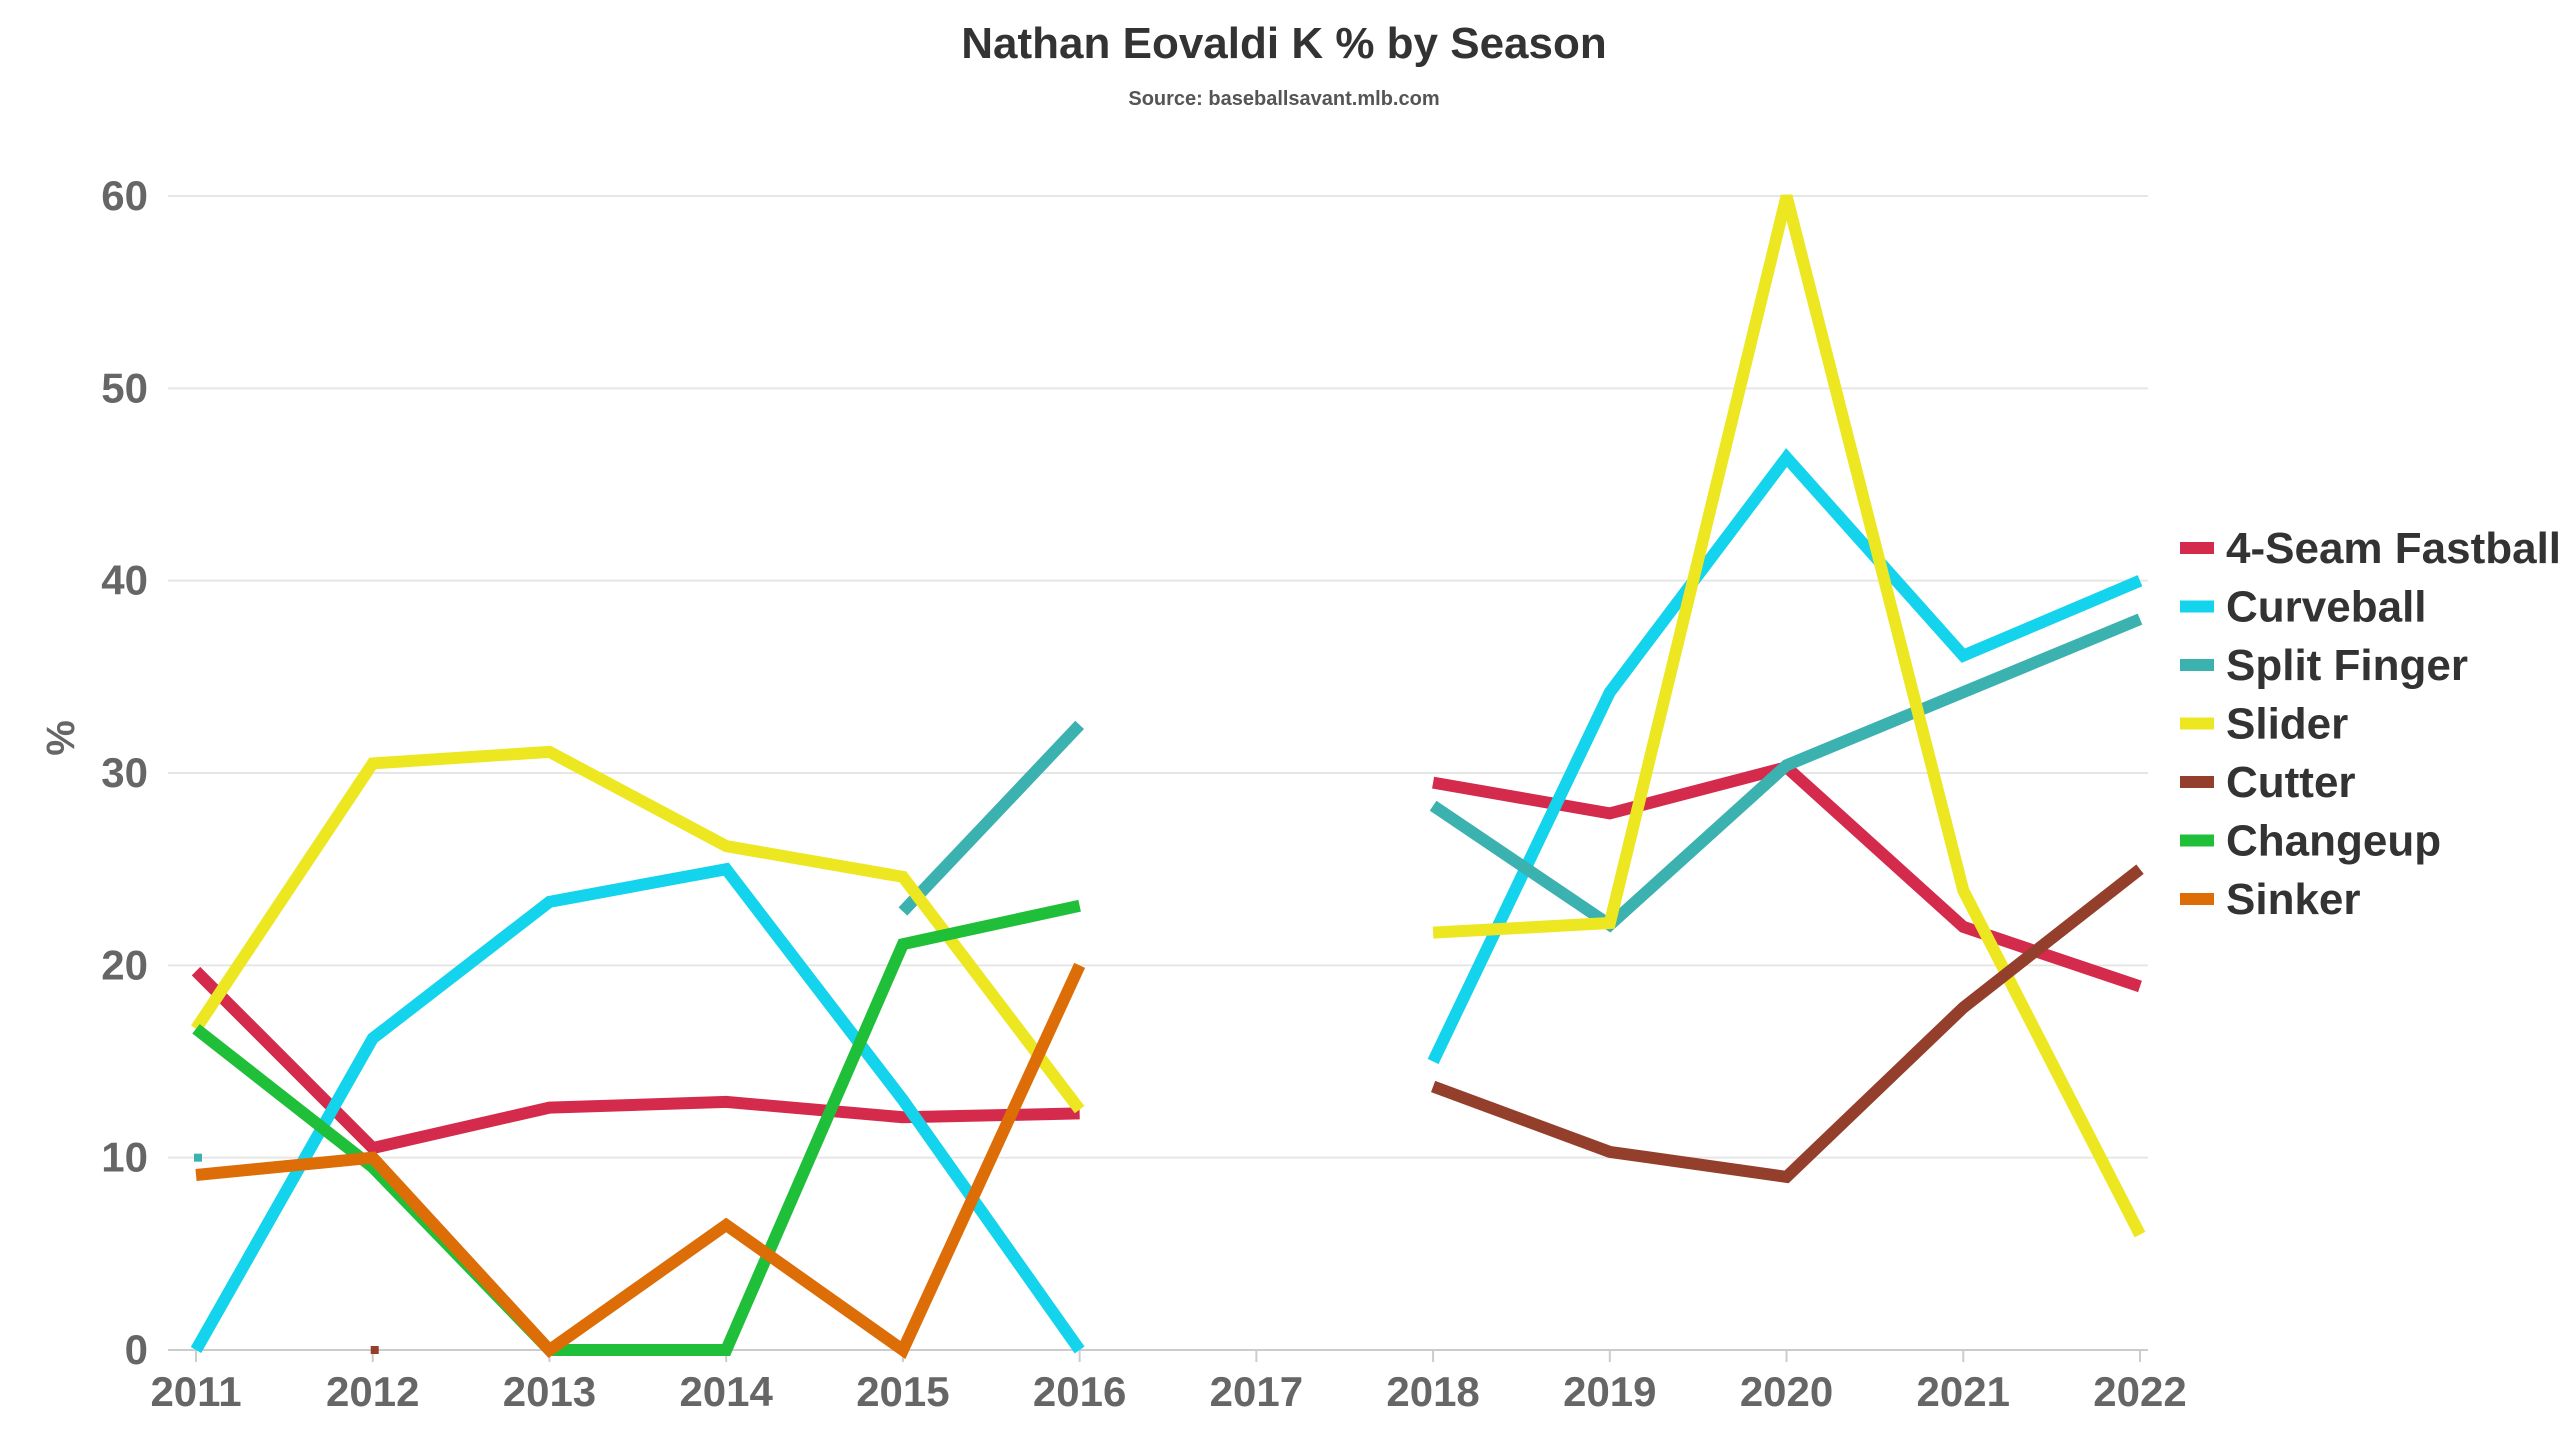  I want to click on x-tick-label: 2016, so click(1079, 1391).